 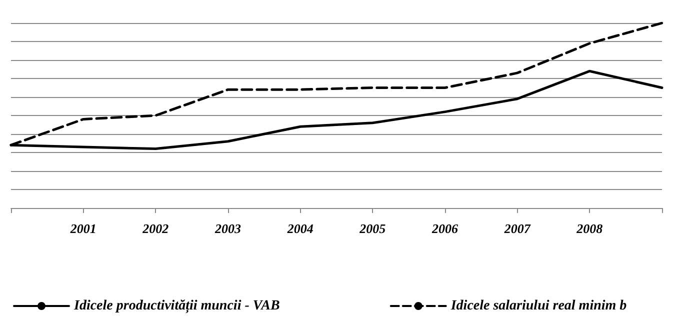 I want to click on x-tick-label: 2001, so click(x=82, y=228).